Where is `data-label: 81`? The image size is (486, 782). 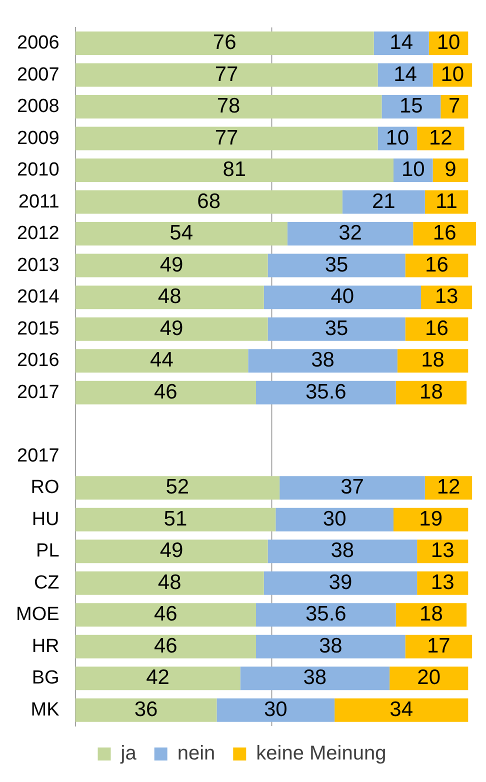
data-label: 81 is located at coordinates (234, 170).